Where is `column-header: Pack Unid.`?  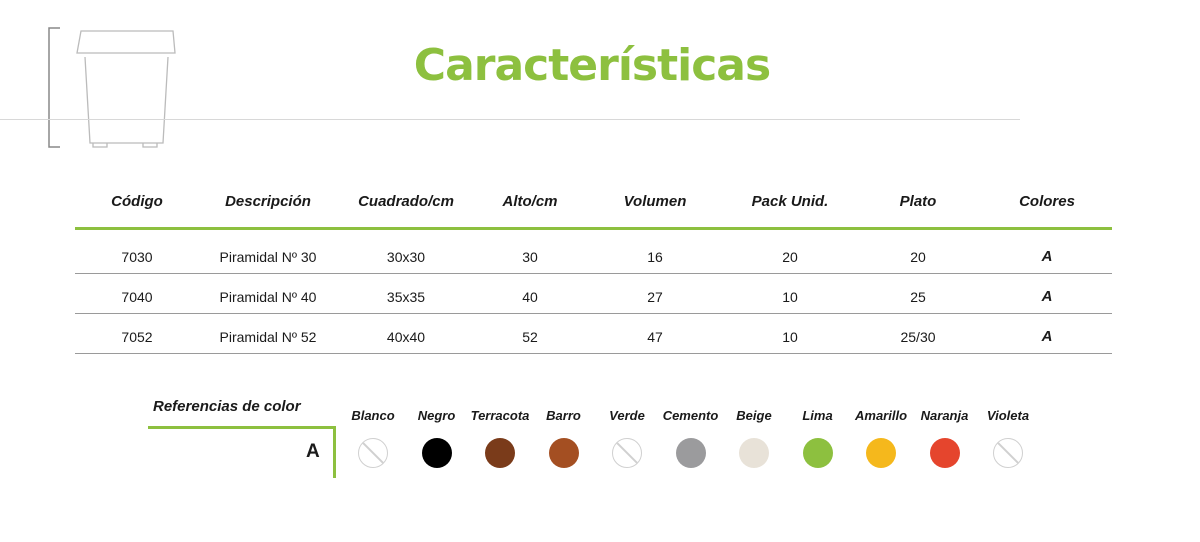 column-header: Pack Unid. is located at coordinates (790, 201).